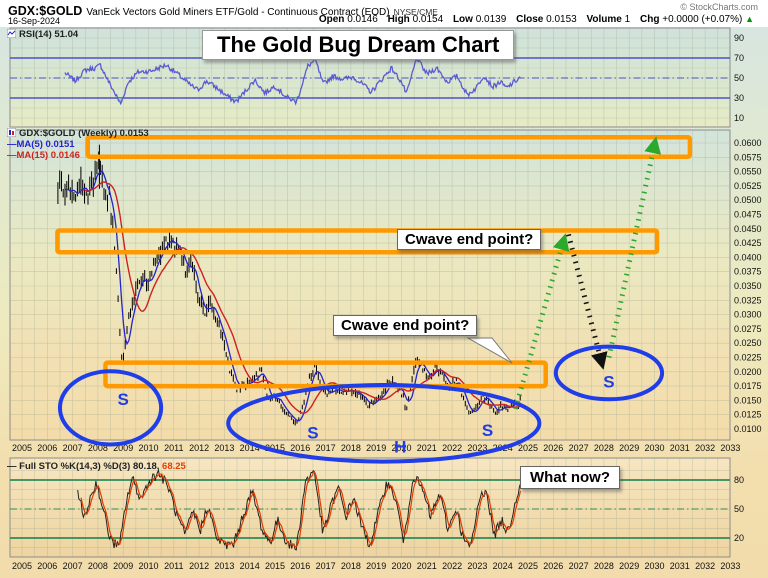 This screenshot has height=578, width=768. What do you see at coordinates (362, 19) in the screenshot?
I see `open-value: 0.0146` at bounding box center [362, 19].